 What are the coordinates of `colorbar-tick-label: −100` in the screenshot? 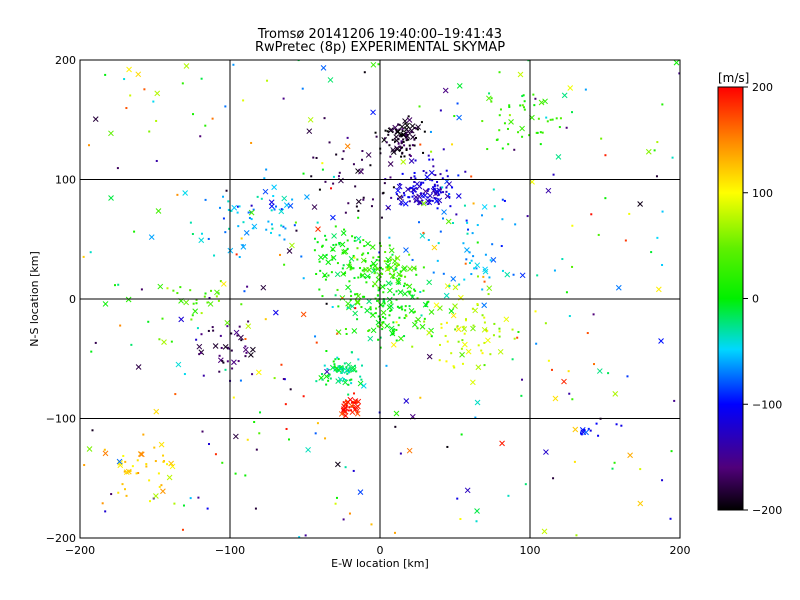 It's located at (767, 404).